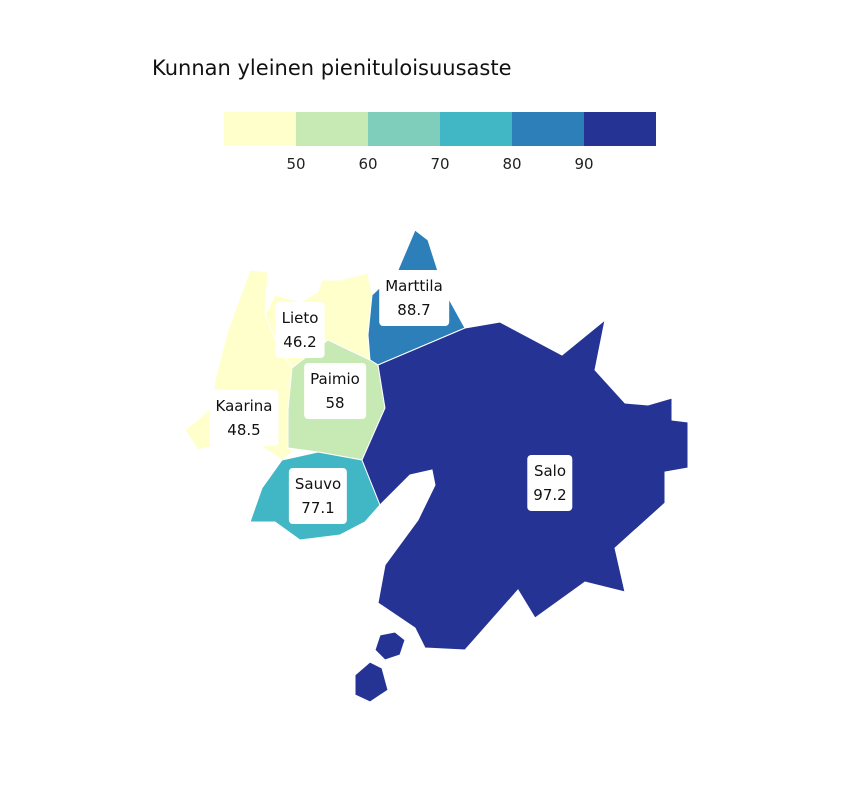 The width and height of the screenshot is (864, 792). Describe the element at coordinates (318, 508) in the screenshot. I see `label-sauvo-value: 77.1` at that location.